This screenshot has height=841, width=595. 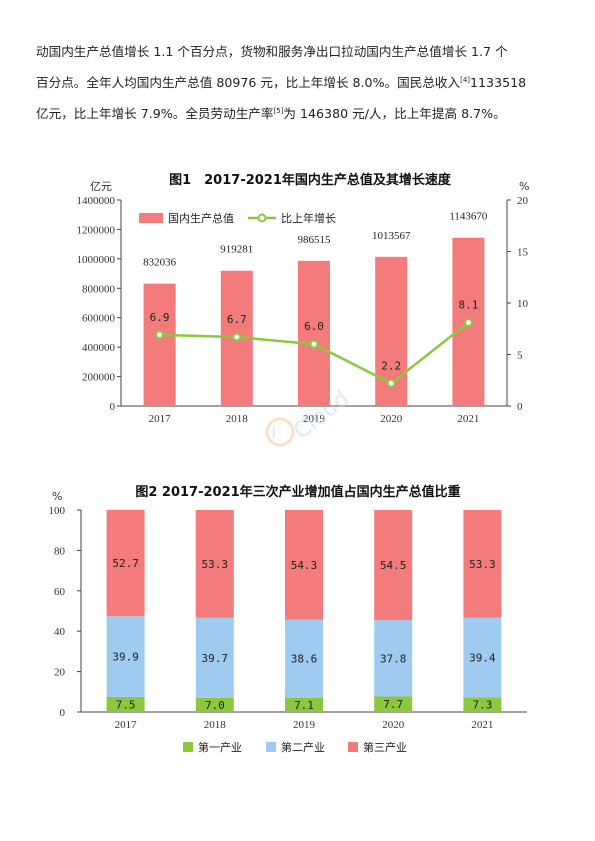 What do you see at coordinates (394, 113) in the screenshot?
I see `paragraph-text: 为 146380 元/人，比上年提高 8.7%。` at bounding box center [394, 113].